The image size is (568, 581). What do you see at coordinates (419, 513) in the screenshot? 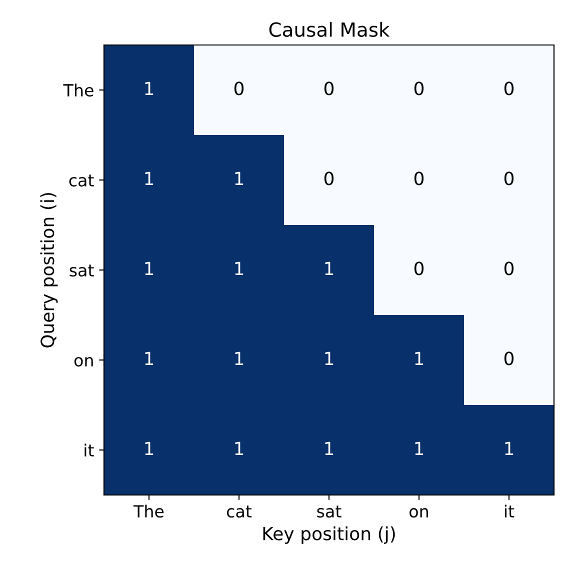
I see `x-tick-label: on` at bounding box center [419, 513].